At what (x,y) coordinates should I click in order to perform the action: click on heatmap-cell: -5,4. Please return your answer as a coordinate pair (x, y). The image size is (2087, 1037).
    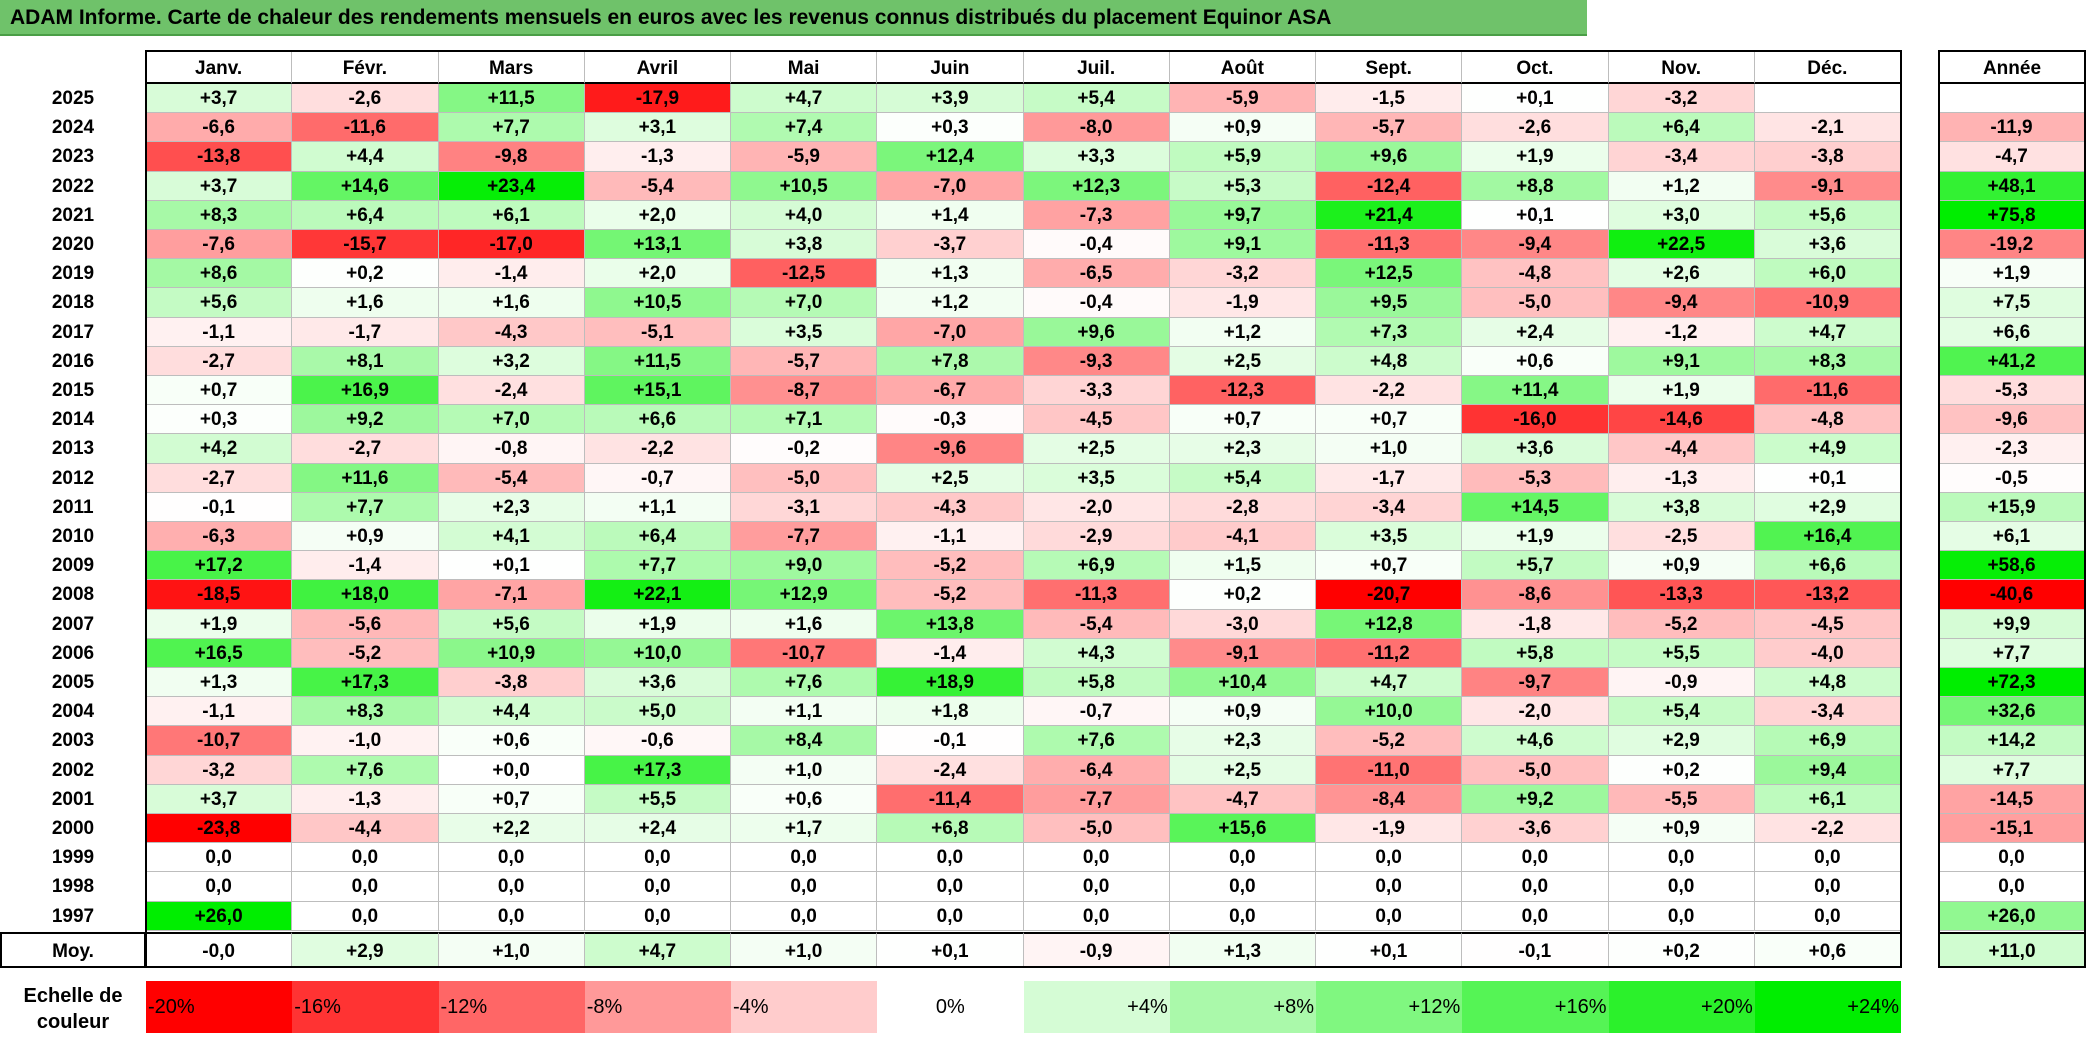
    Looking at the image, I should click on (657, 186).